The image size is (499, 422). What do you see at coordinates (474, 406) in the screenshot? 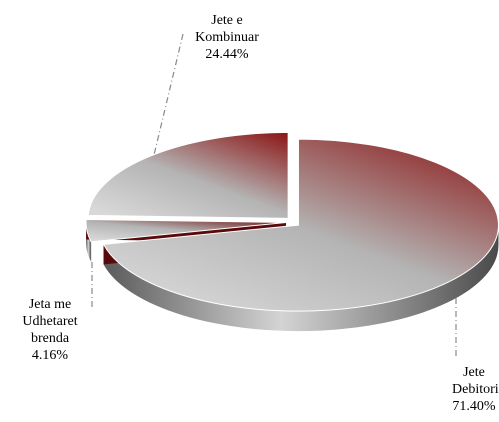
I see `label-value: 71.40%` at bounding box center [474, 406].